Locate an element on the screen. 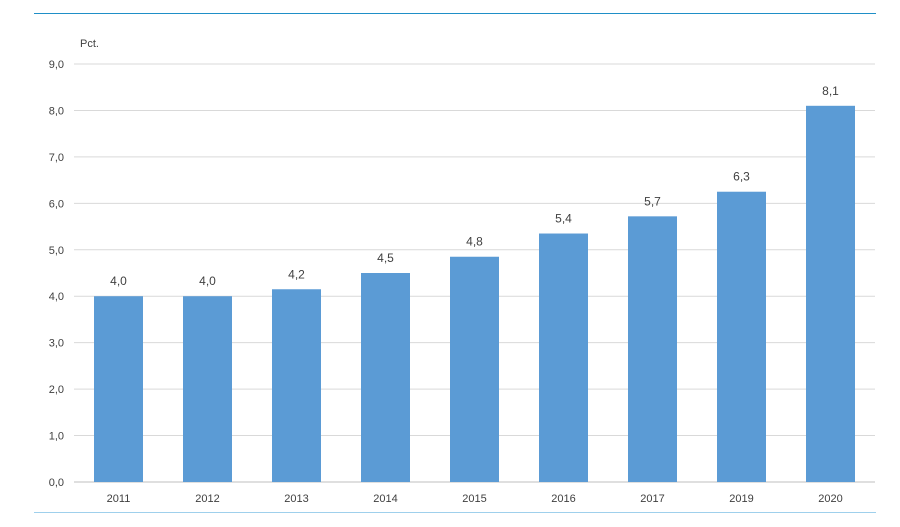 This screenshot has height=527, width=900. x-tick-label-2019: 2019 is located at coordinates (741, 499).